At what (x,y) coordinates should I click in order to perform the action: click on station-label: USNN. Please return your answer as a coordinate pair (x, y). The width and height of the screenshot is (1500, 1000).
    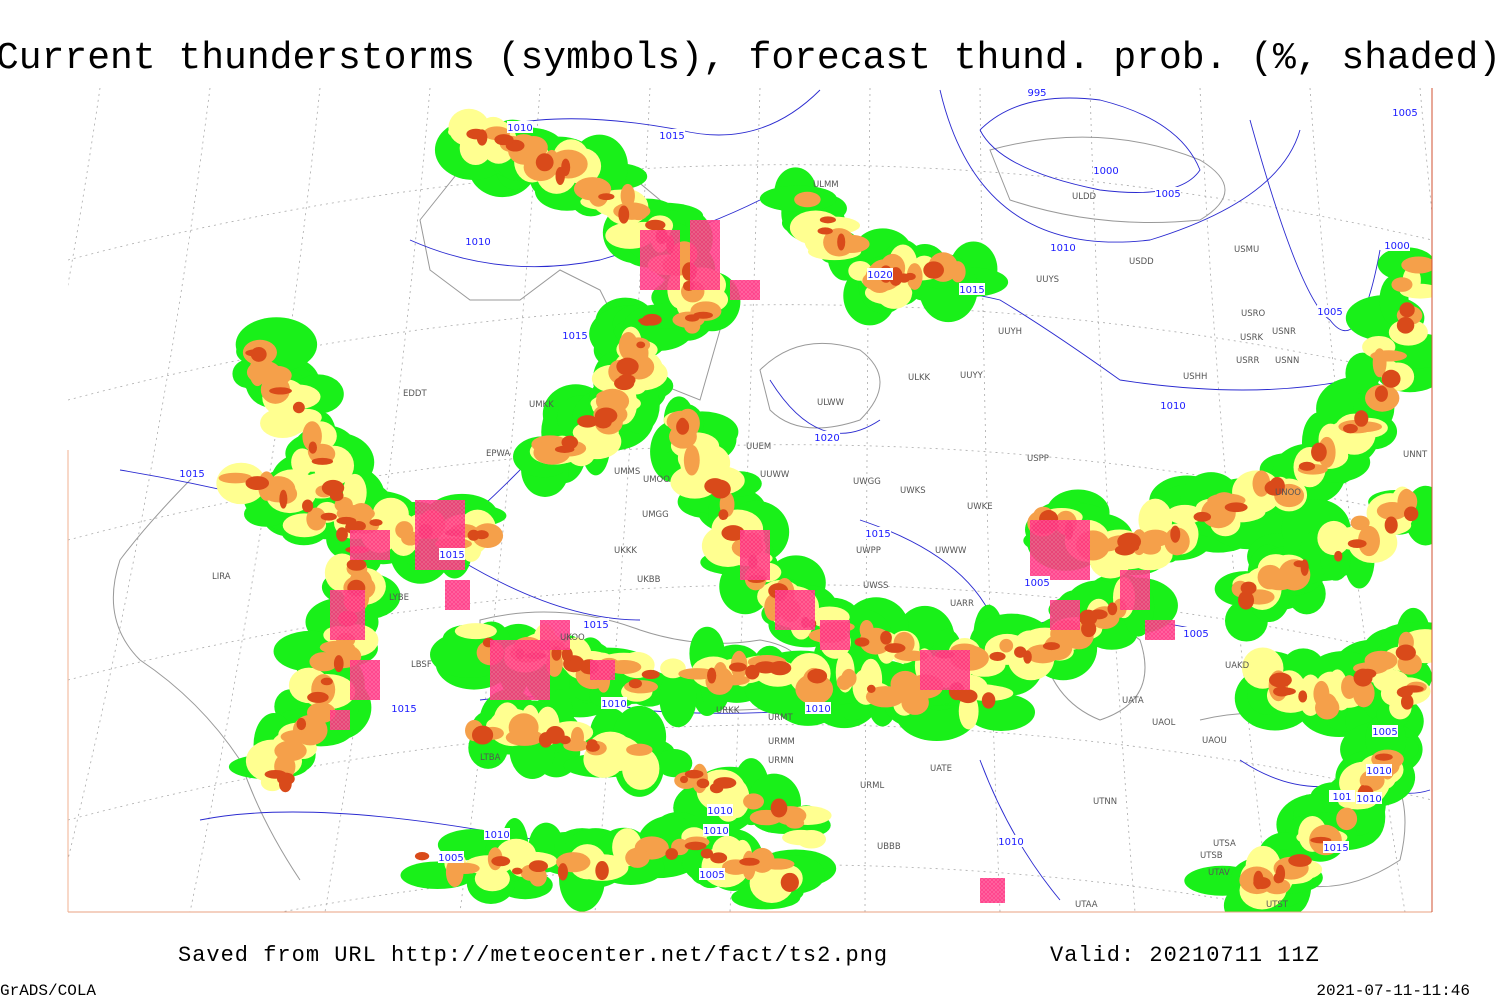
    Looking at the image, I should click on (1287, 361).